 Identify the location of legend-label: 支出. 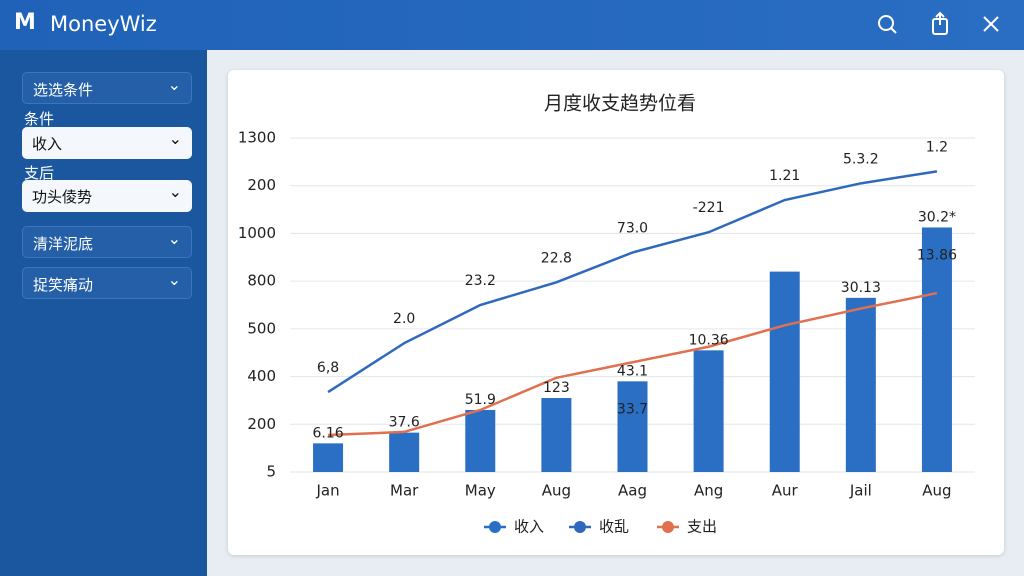
(702, 527).